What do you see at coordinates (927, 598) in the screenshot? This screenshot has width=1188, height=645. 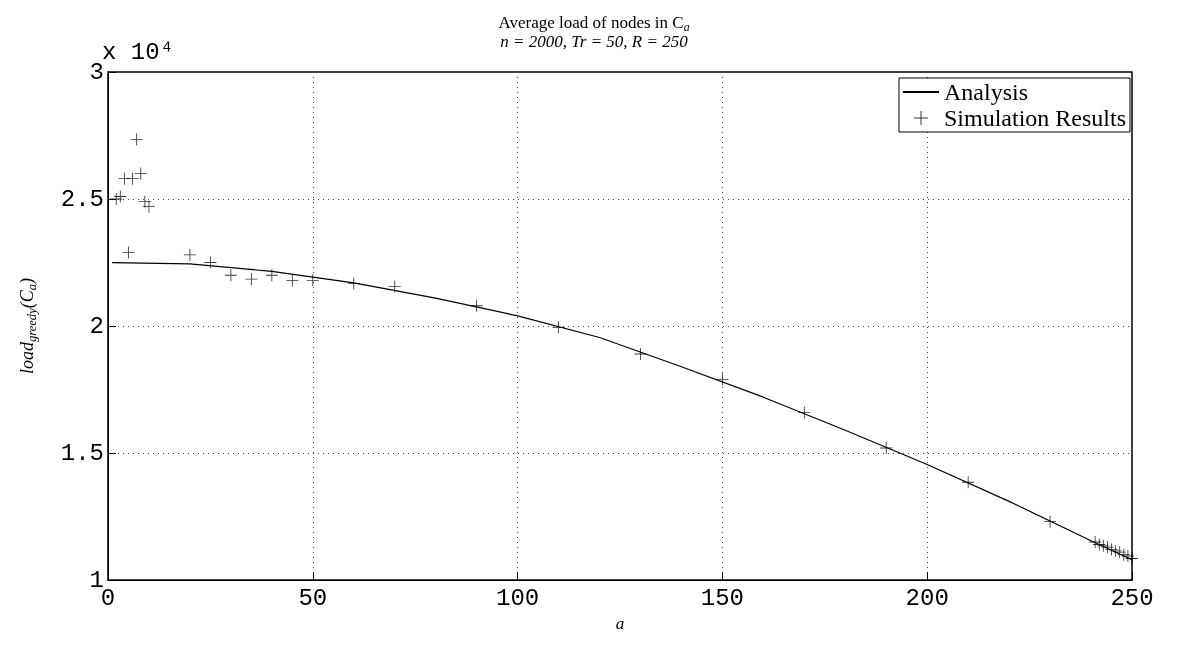 I see `x-tick-label: 200` at bounding box center [927, 598].